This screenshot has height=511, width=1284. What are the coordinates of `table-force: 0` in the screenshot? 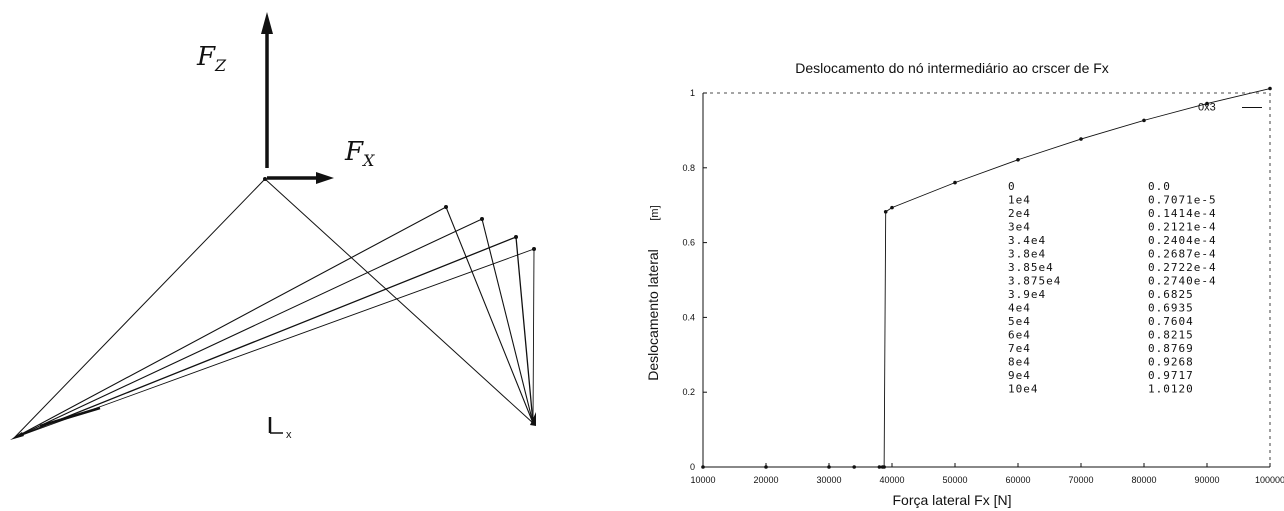 It's located at (1012, 186).